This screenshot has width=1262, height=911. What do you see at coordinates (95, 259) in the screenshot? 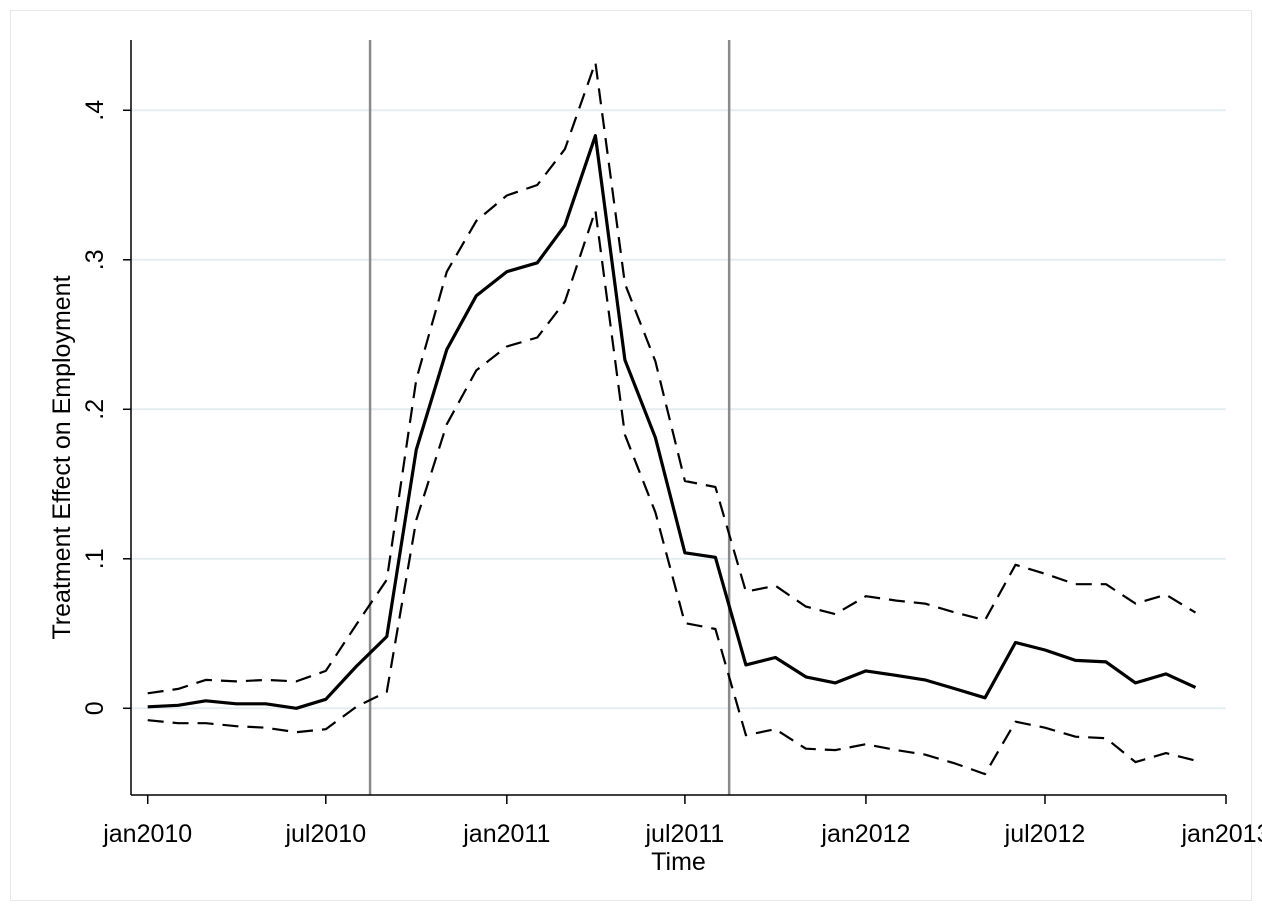
I see `y-tick-label: .3` at bounding box center [95, 259].